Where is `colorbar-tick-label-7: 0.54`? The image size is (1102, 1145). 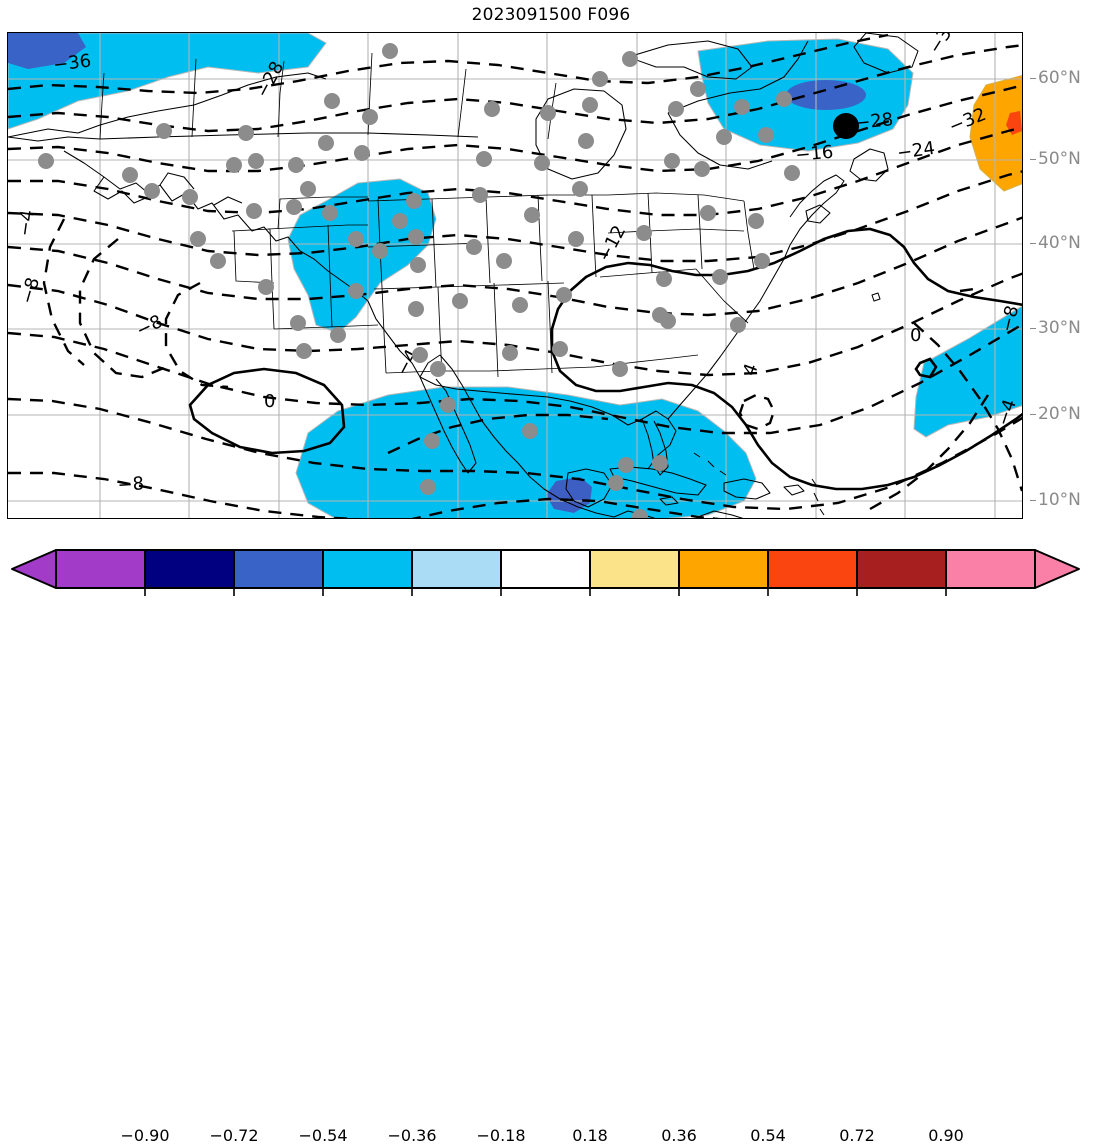
colorbar-tick-label-7: 0.54 is located at coordinates (768, 1135).